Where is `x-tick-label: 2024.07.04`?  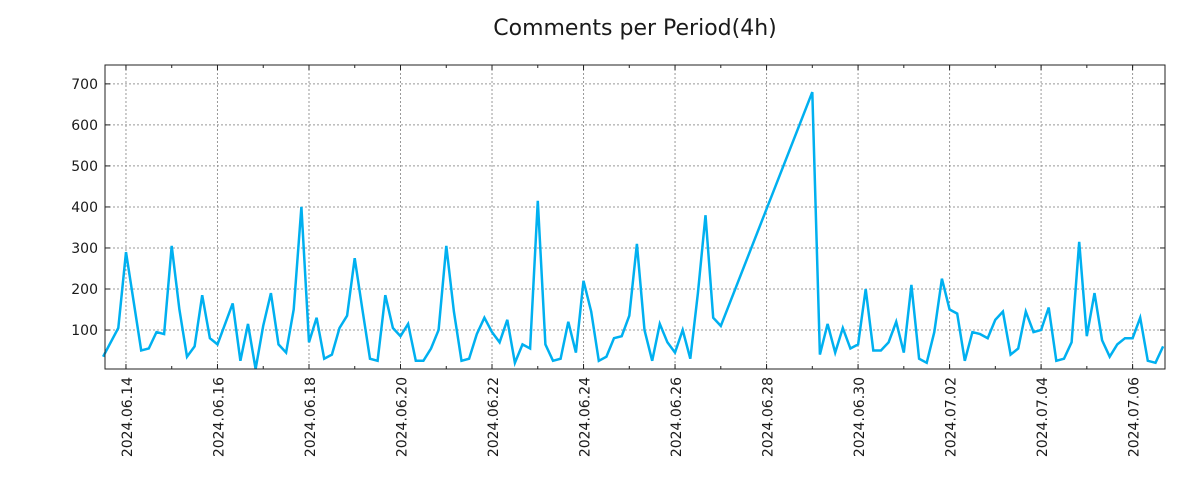
x-tick-label: 2024.07.04 is located at coordinates (1043, 417).